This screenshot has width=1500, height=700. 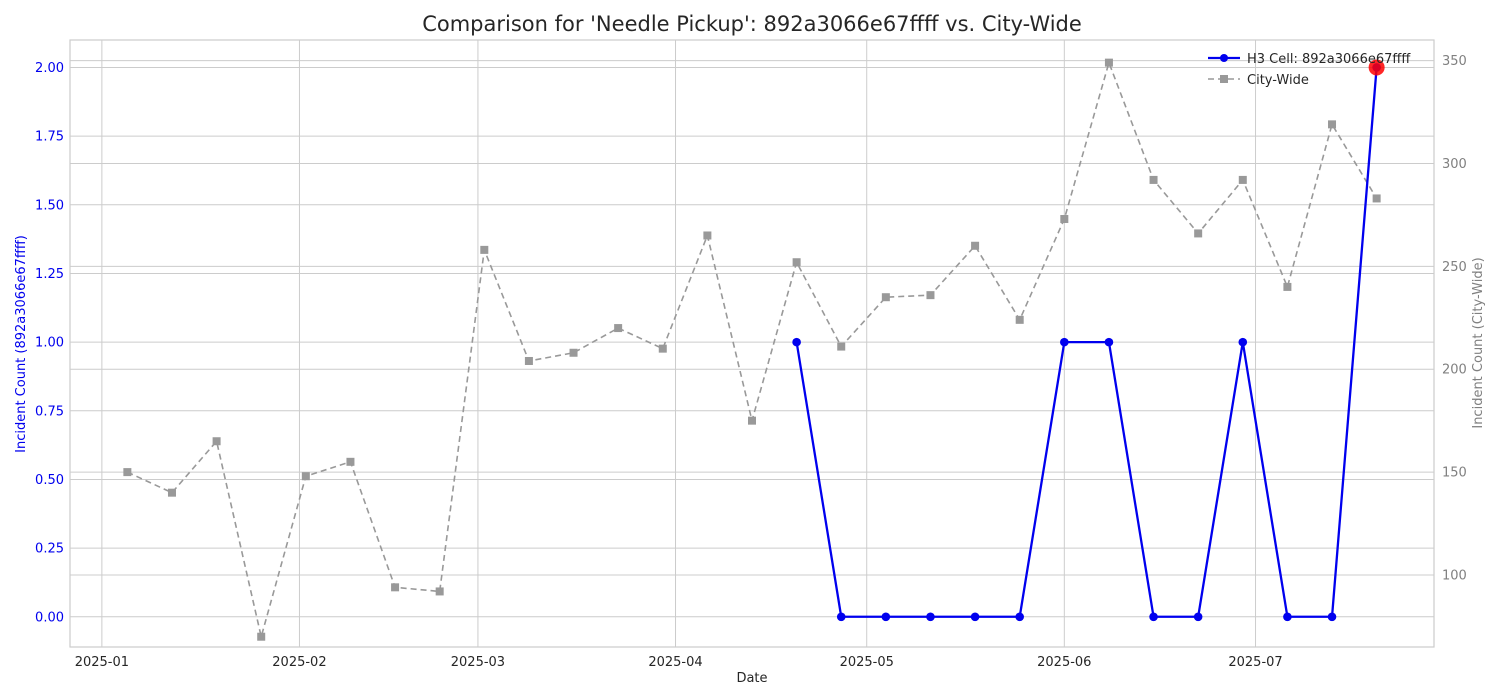 What do you see at coordinates (1255, 662) in the screenshot?
I see `x-tick-label: 2025-07` at bounding box center [1255, 662].